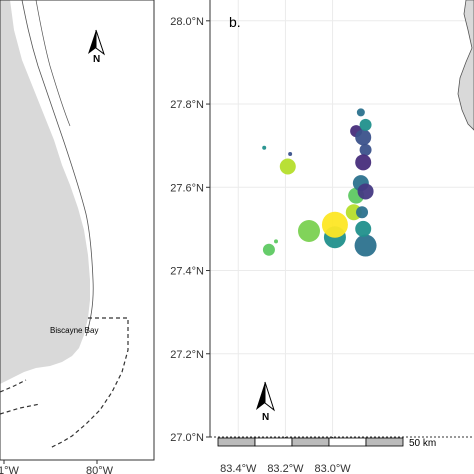 The image size is (474, 474). Describe the element at coordinates (265, 417) in the screenshot. I see `north-label-b: N` at that location.